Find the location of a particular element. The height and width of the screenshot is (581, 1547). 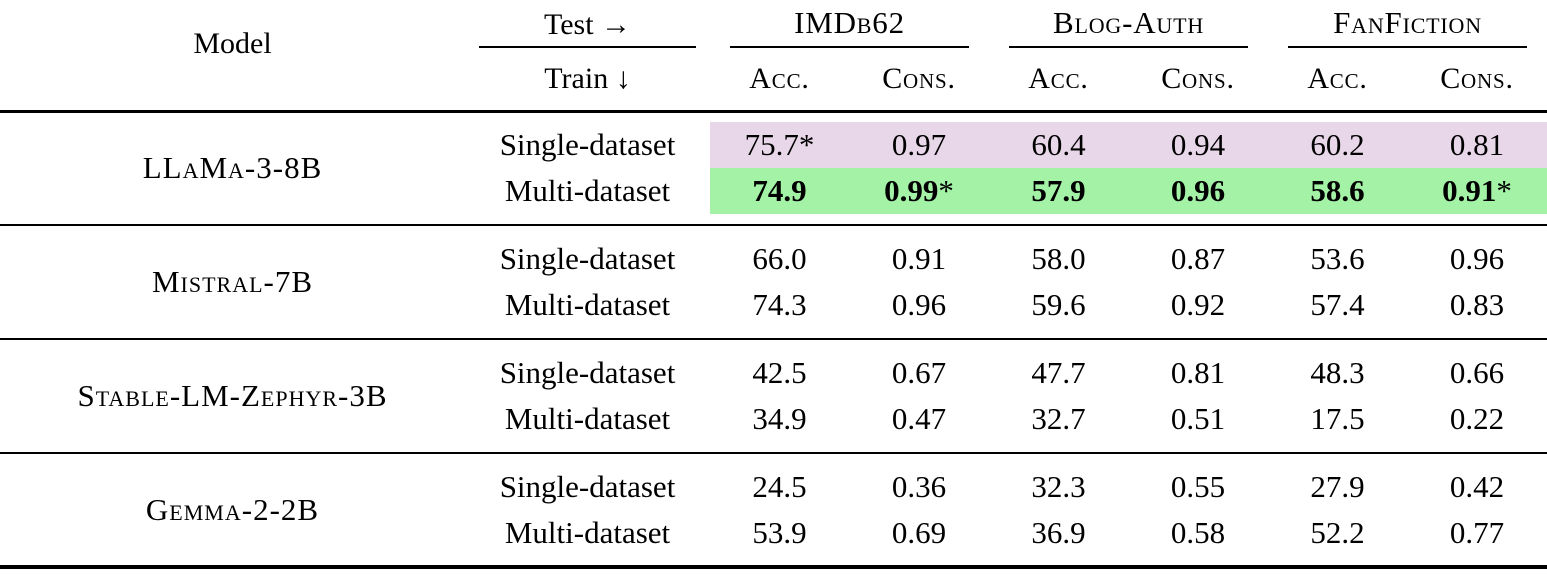

col-group-fanfiction: FanFiction is located at coordinates (1407, 24).